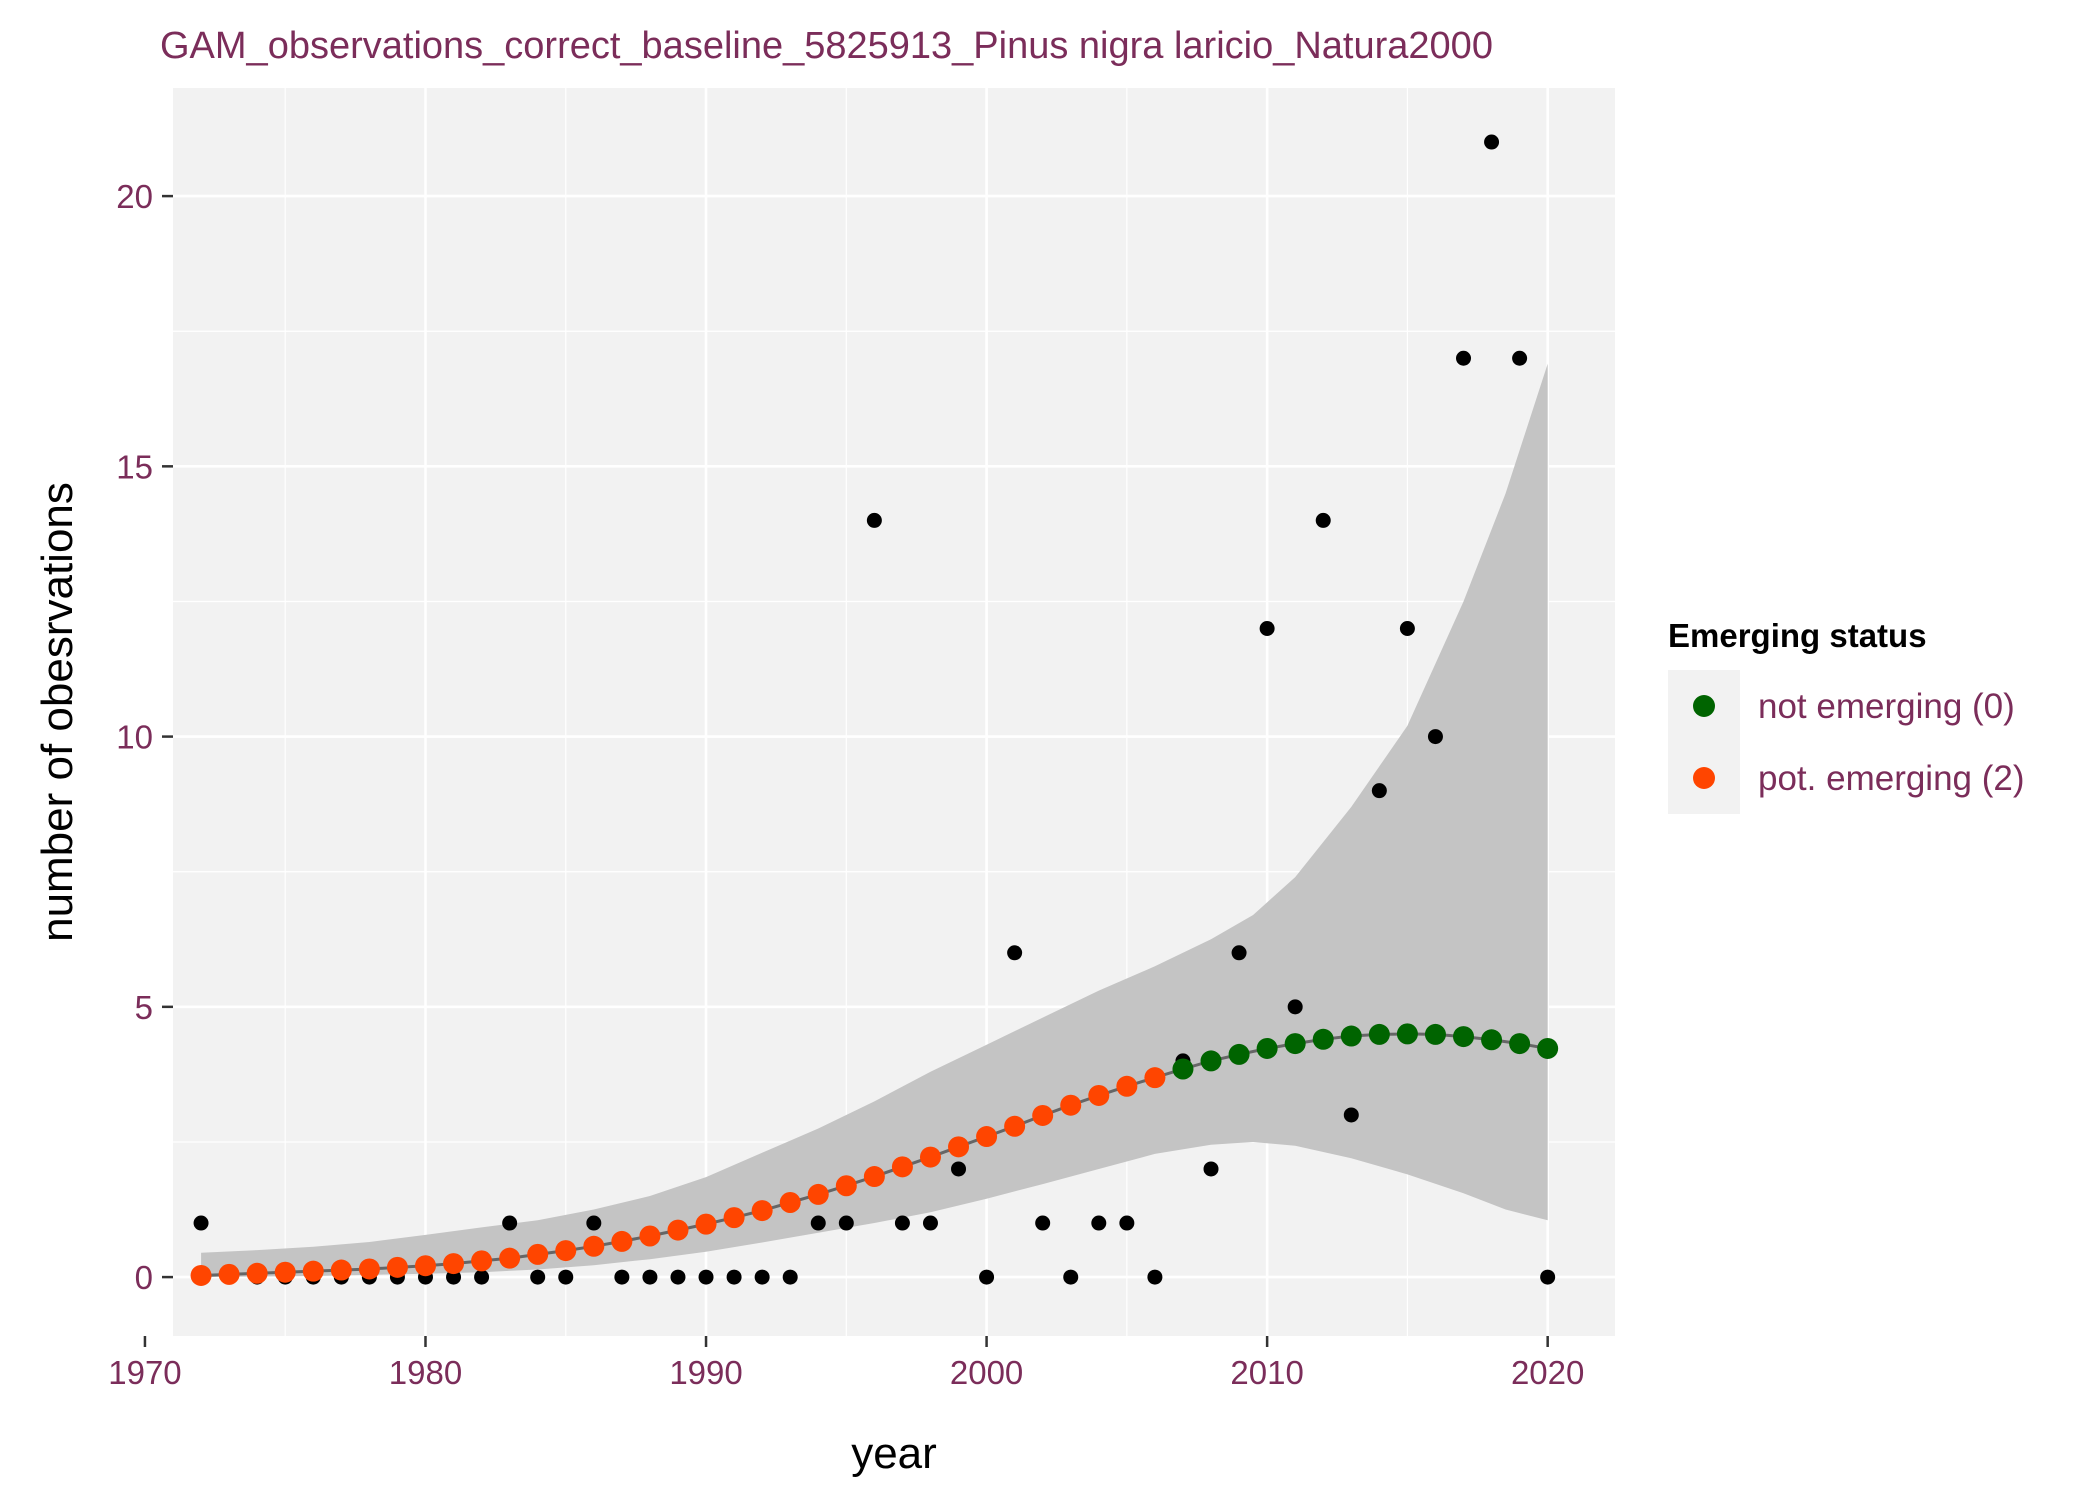 The height and width of the screenshot is (1499, 2100). What do you see at coordinates (57, 712) in the screenshot?
I see `y-axis-title: number of obesrvations` at bounding box center [57, 712].